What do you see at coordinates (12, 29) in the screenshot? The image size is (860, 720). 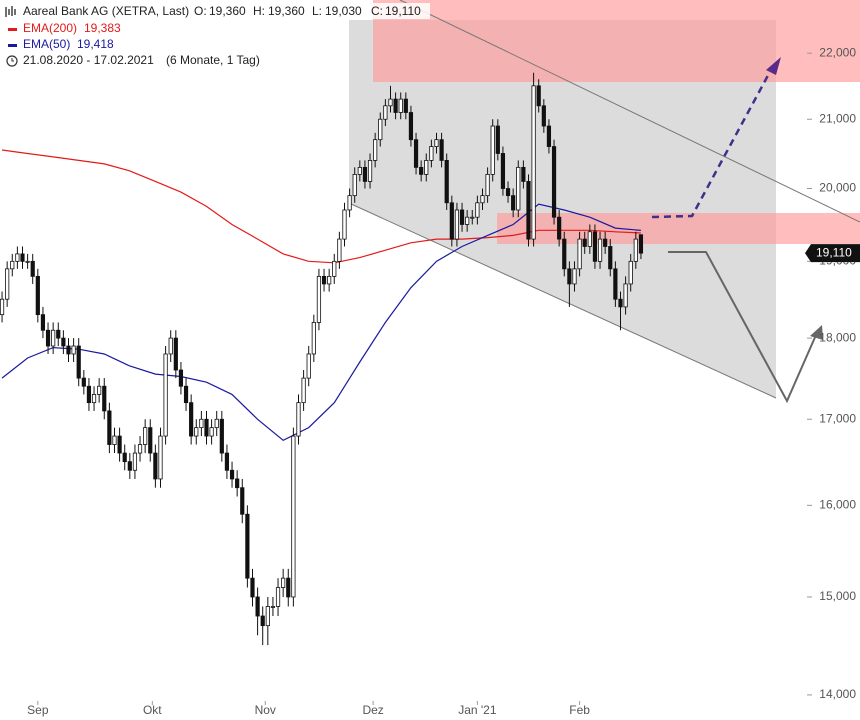 I see `legend-swatch` at bounding box center [12, 29].